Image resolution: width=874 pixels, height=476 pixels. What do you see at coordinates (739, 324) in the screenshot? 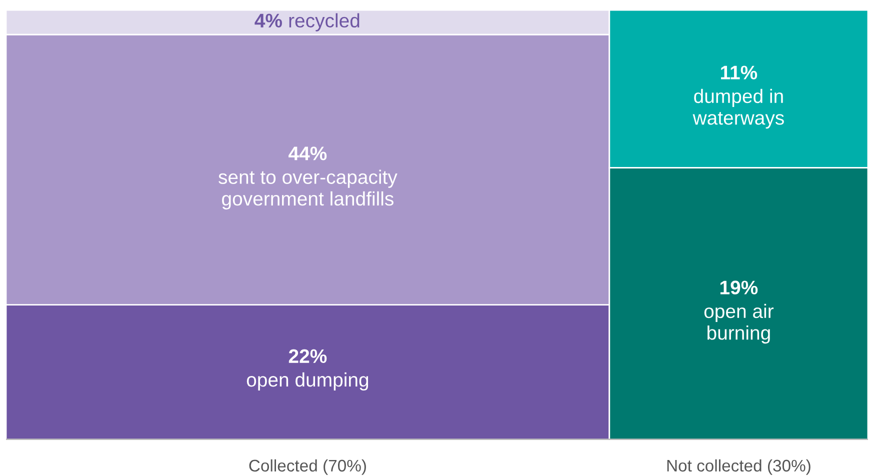
I see `series-label: open air burning` at bounding box center [739, 324].